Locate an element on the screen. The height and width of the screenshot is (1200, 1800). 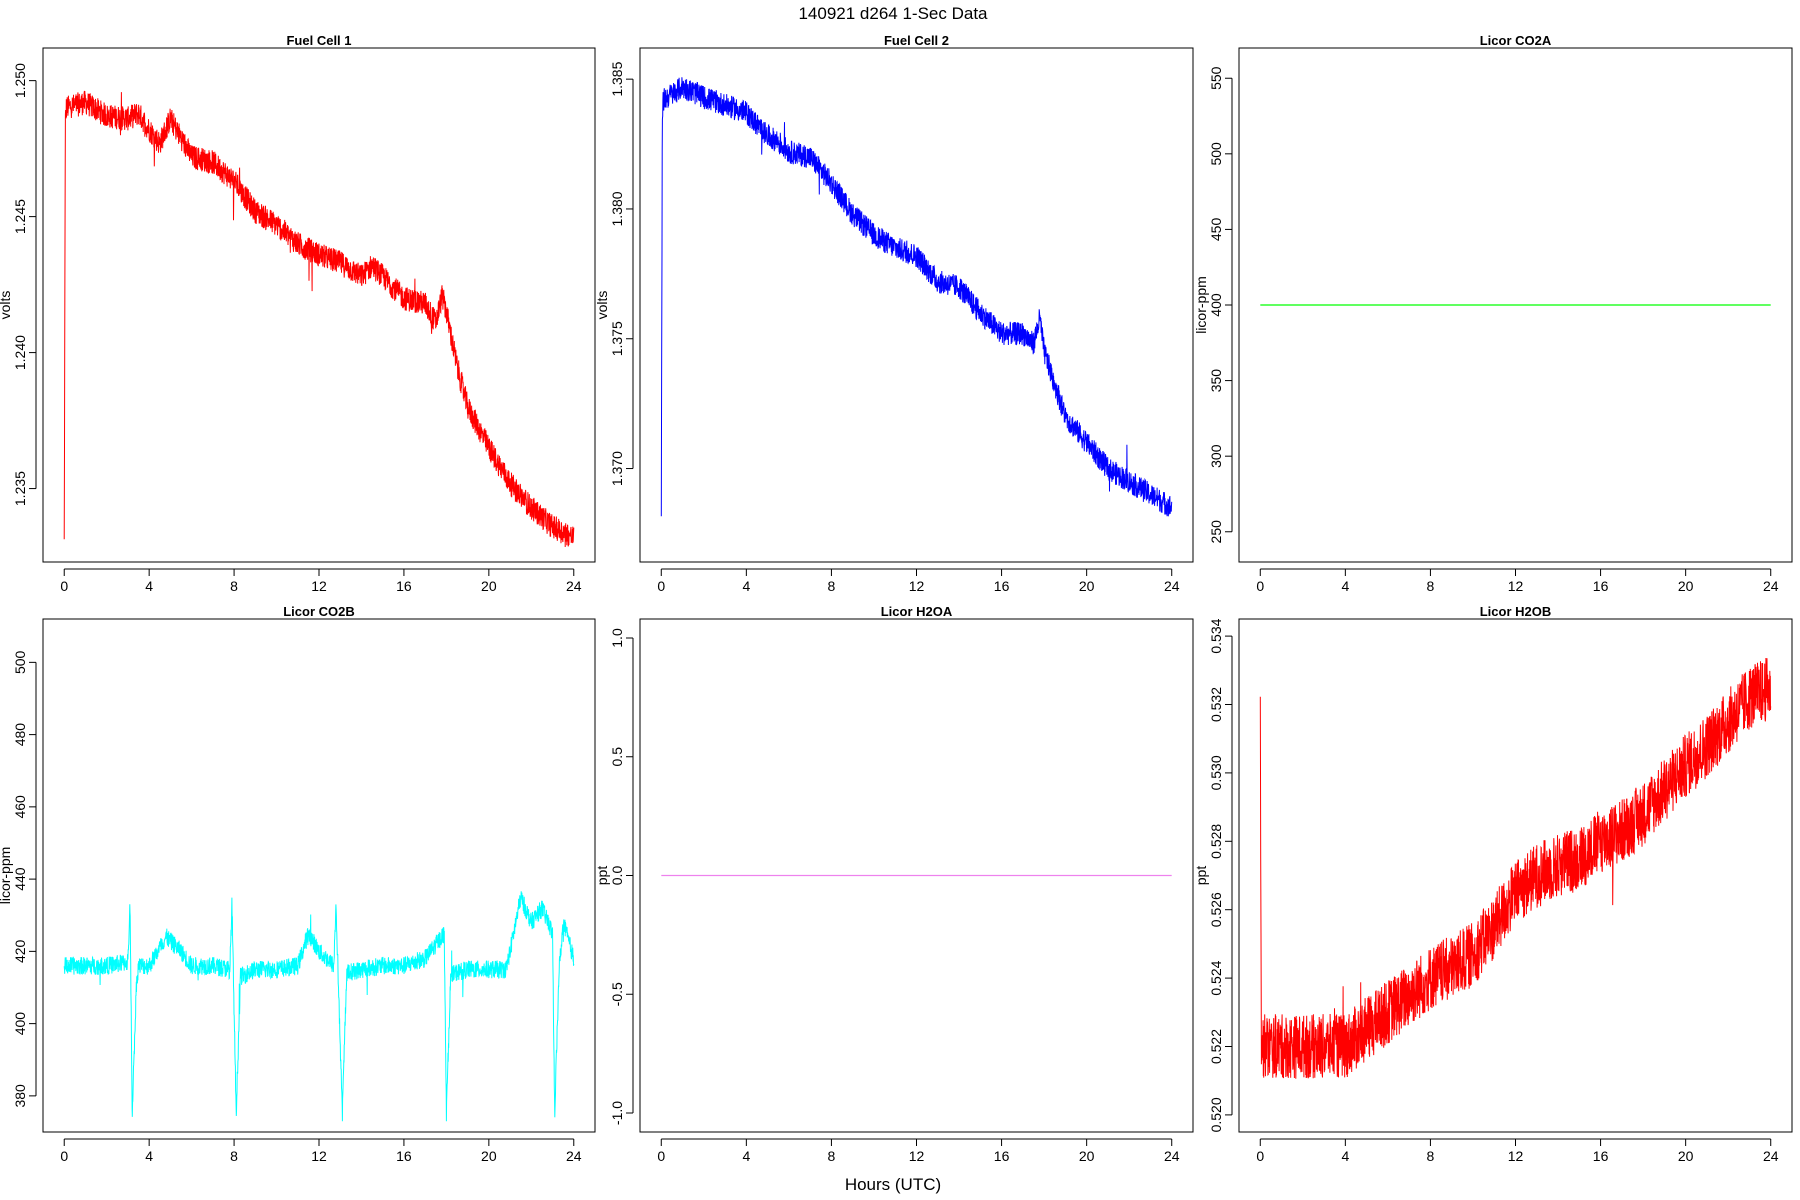
chart-title: Licor CO2A is located at coordinates (1516, 40).